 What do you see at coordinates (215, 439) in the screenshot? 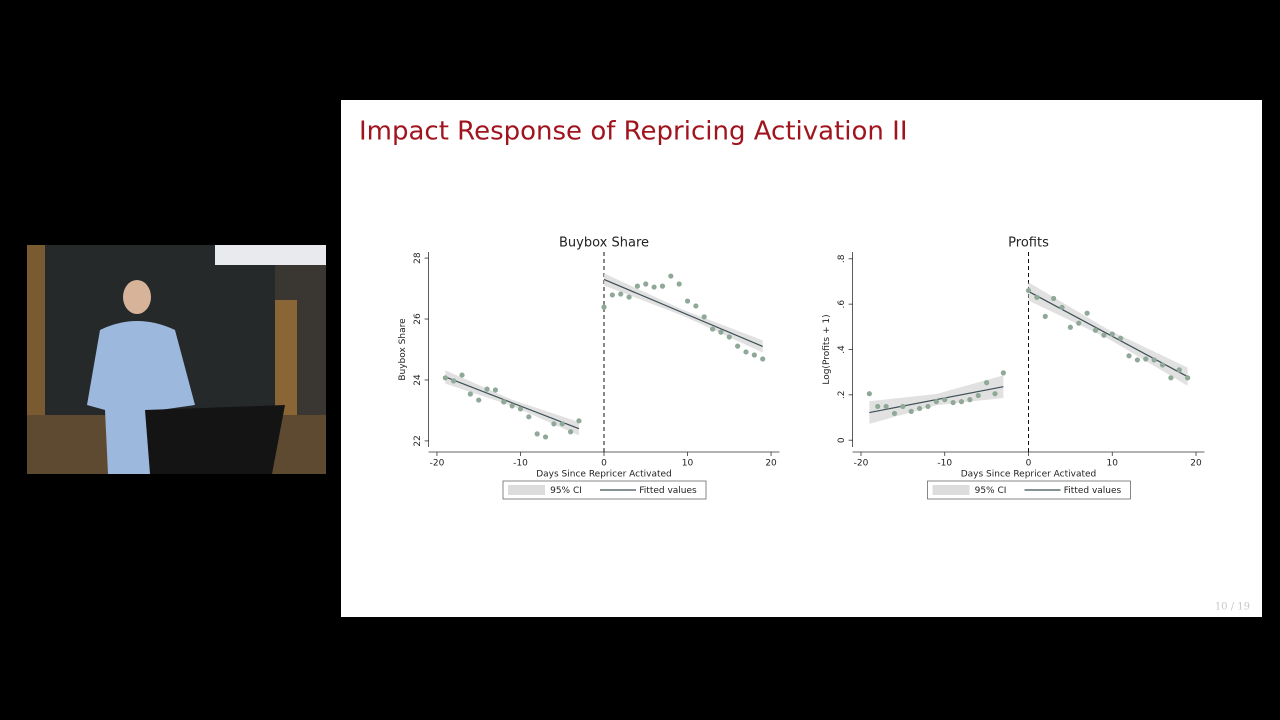
I see `lectern` at bounding box center [215, 439].